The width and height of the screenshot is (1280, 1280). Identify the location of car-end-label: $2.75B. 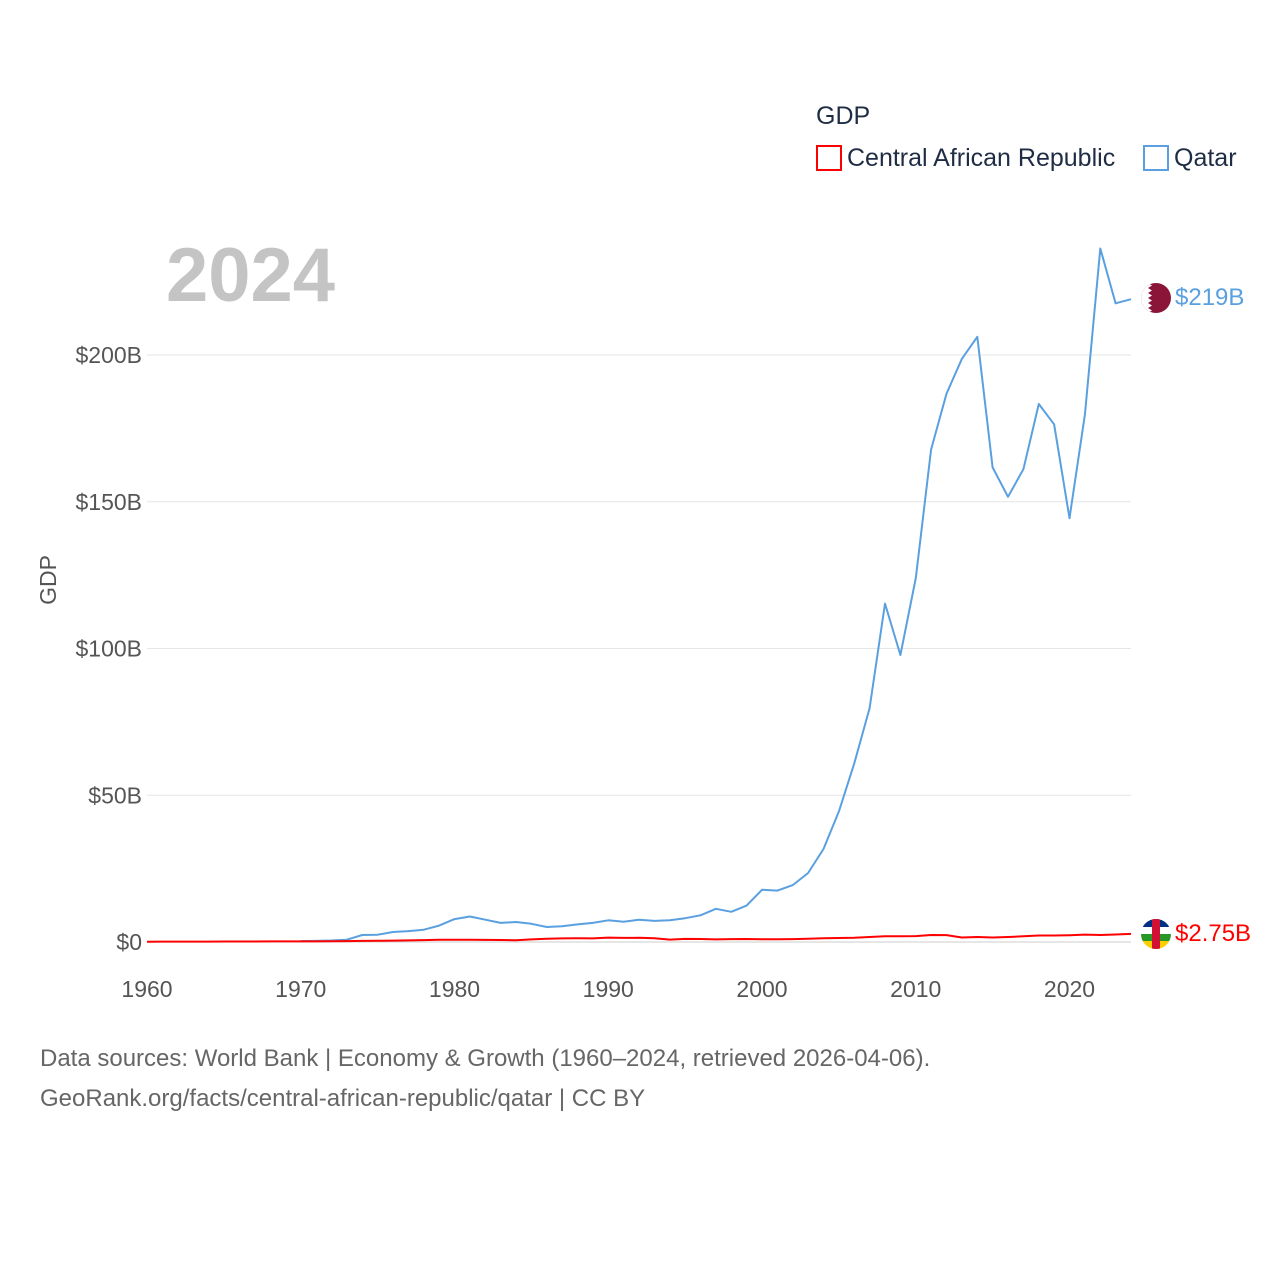
(1213, 933).